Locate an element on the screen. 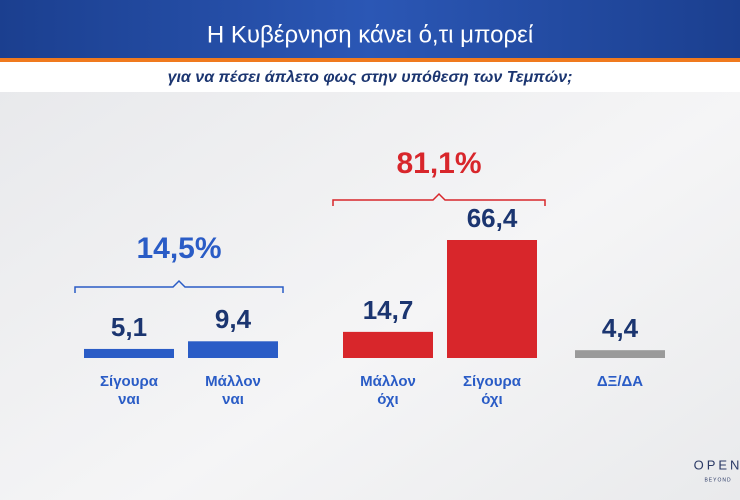  category-label: Σίγουρα ναι is located at coordinates (129, 390).